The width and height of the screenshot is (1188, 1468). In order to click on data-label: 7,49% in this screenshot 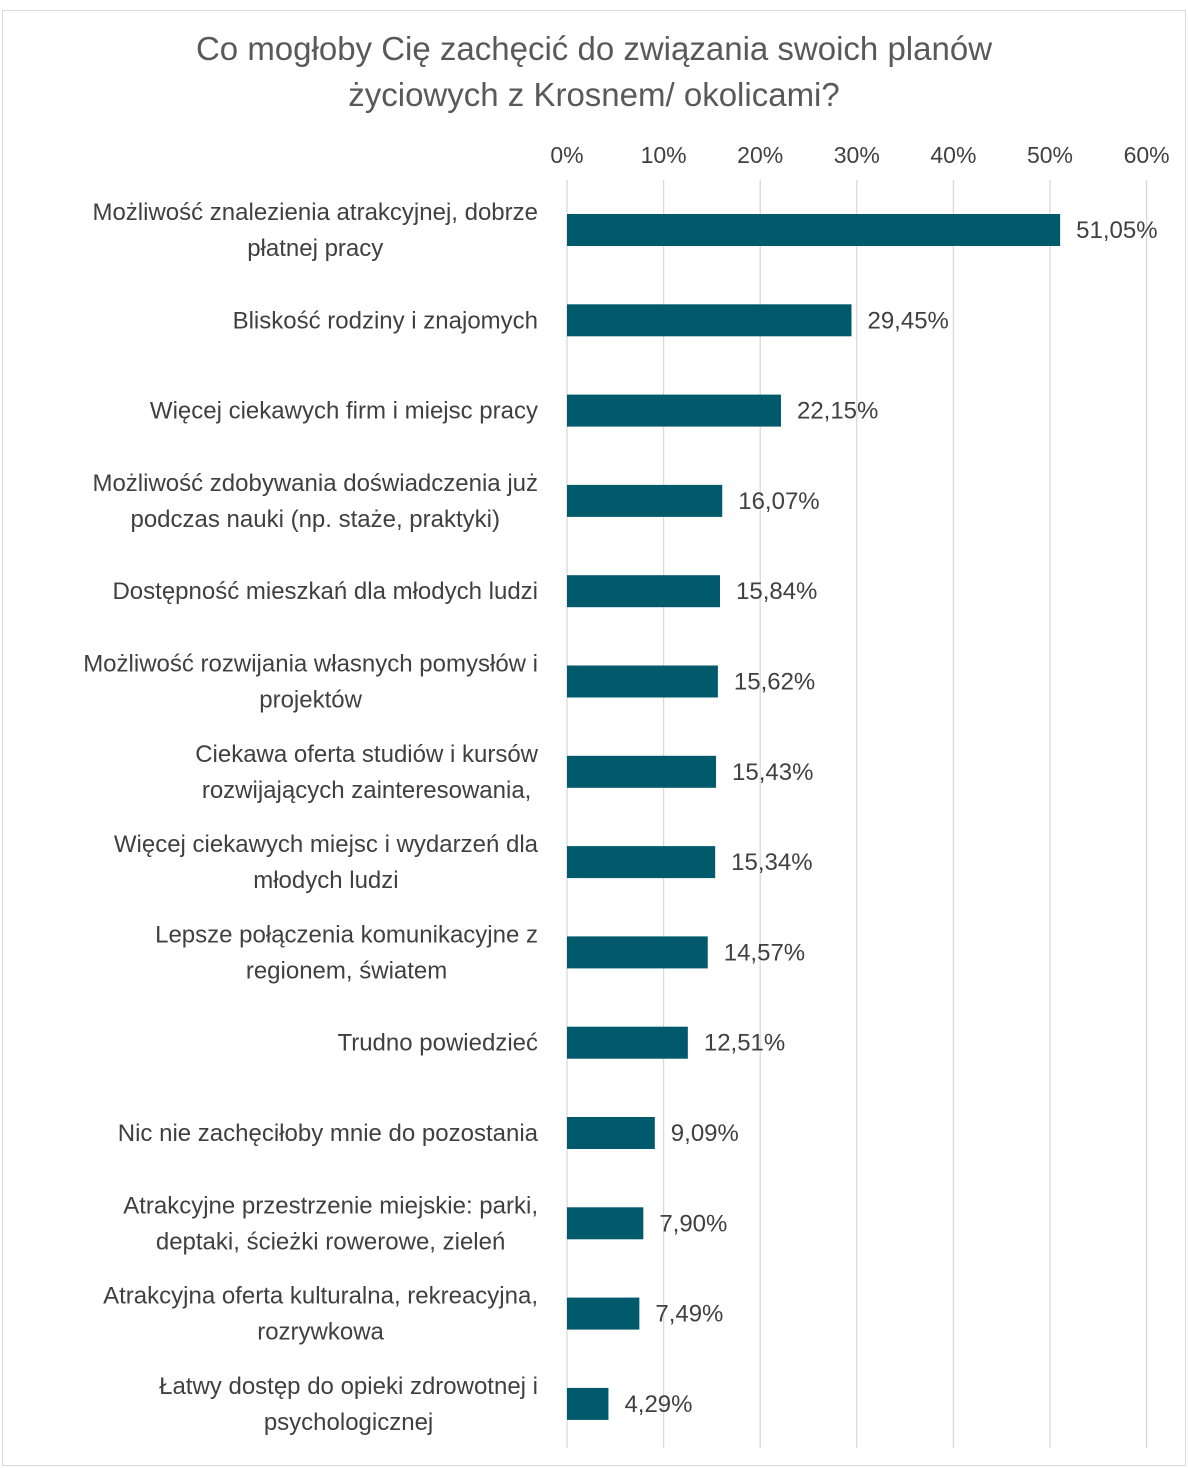, I will do `click(689, 1314)`.